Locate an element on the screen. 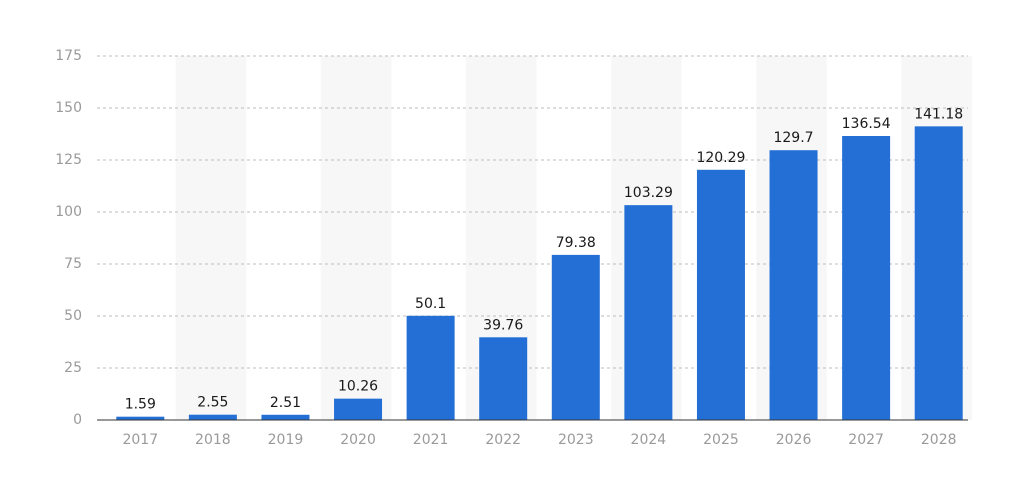  data-label: 136.54 is located at coordinates (866, 124).